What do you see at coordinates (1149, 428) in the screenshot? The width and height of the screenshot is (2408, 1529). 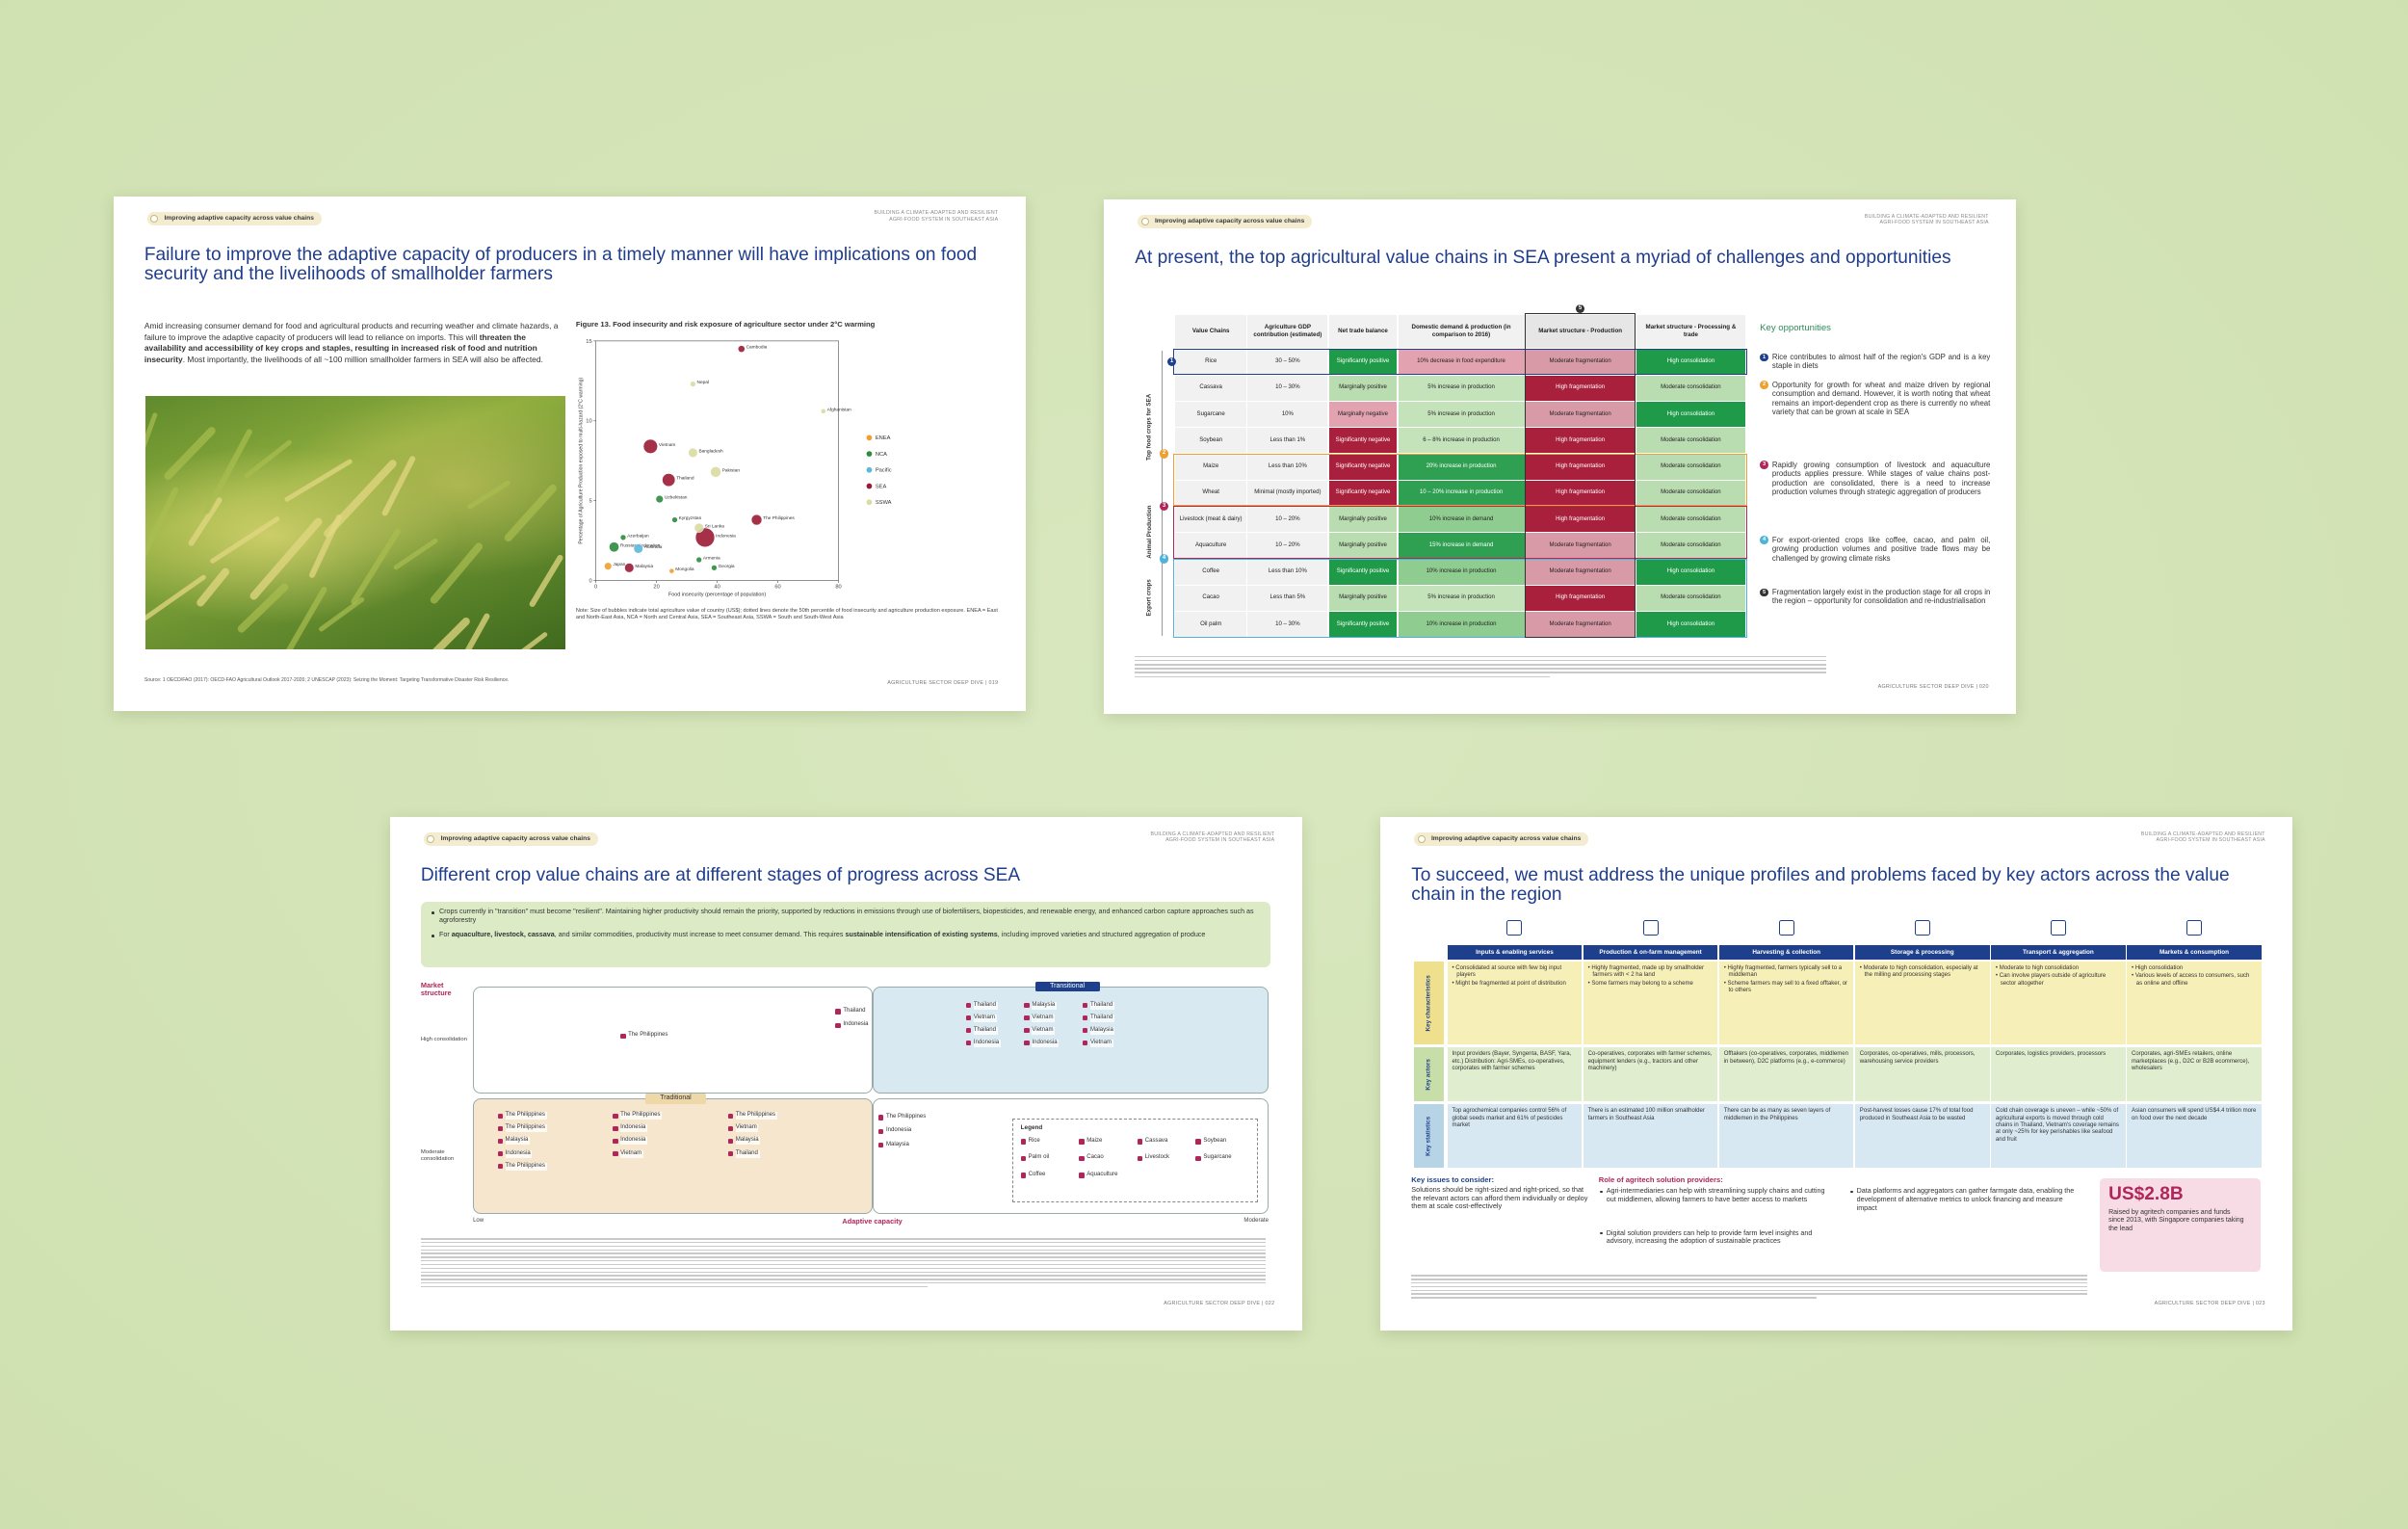 I see `row-group-label: Top food crops for SEA` at bounding box center [1149, 428].